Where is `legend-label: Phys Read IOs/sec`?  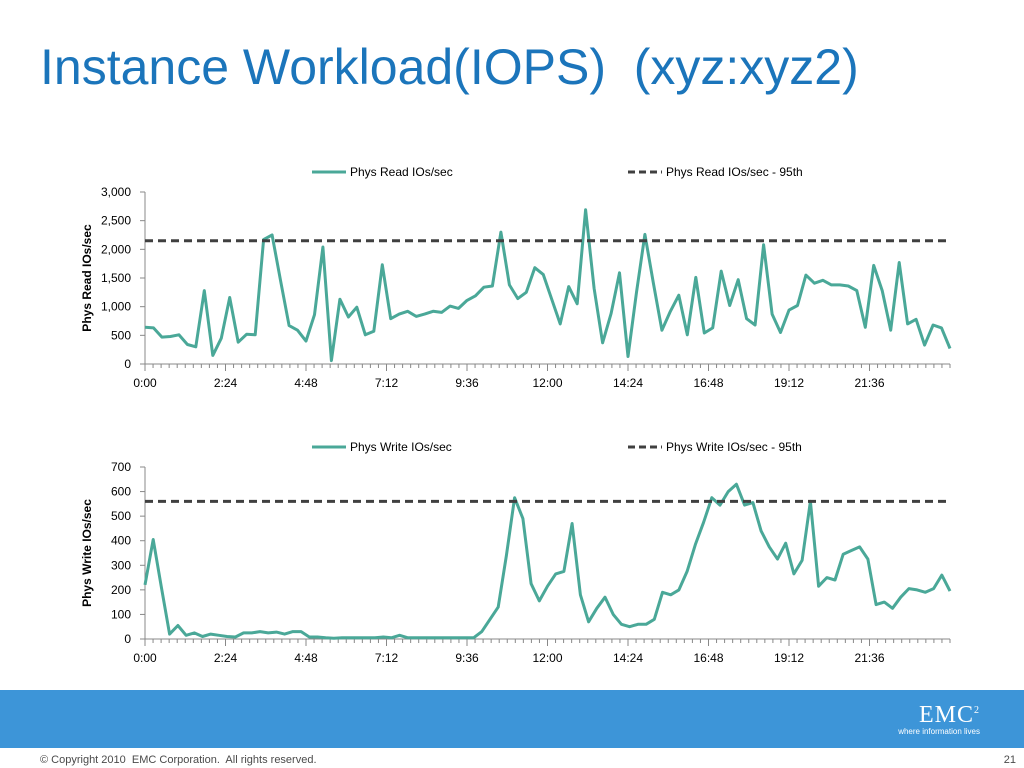
legend-label: Phys Read IOs/sec is located at coordinates (401, 172).